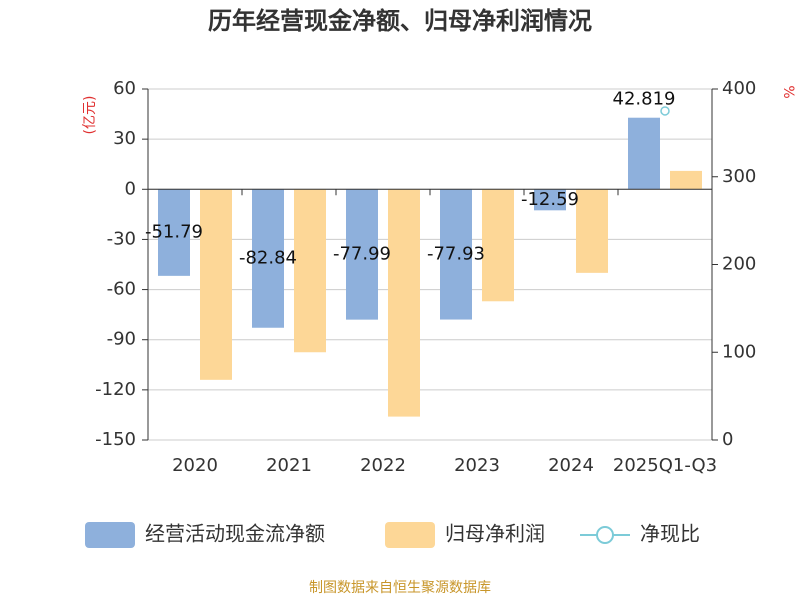 This screenshot has width=800, height=604. I want to click on x-tick-label: 2025Q1-Q3, so click(665, 465).